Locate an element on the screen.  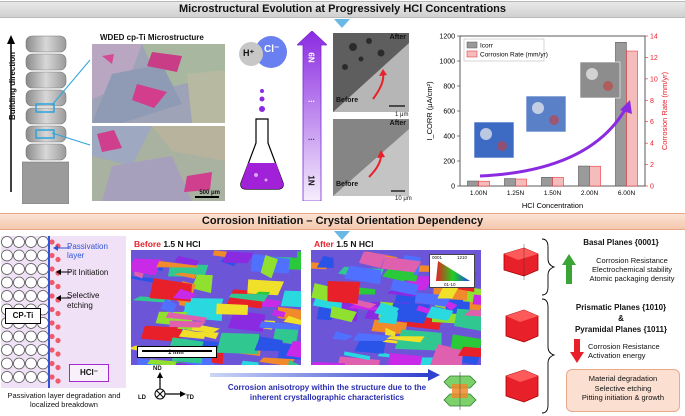
y-tick-label-left: 400 is located at coordinates (449, 137).